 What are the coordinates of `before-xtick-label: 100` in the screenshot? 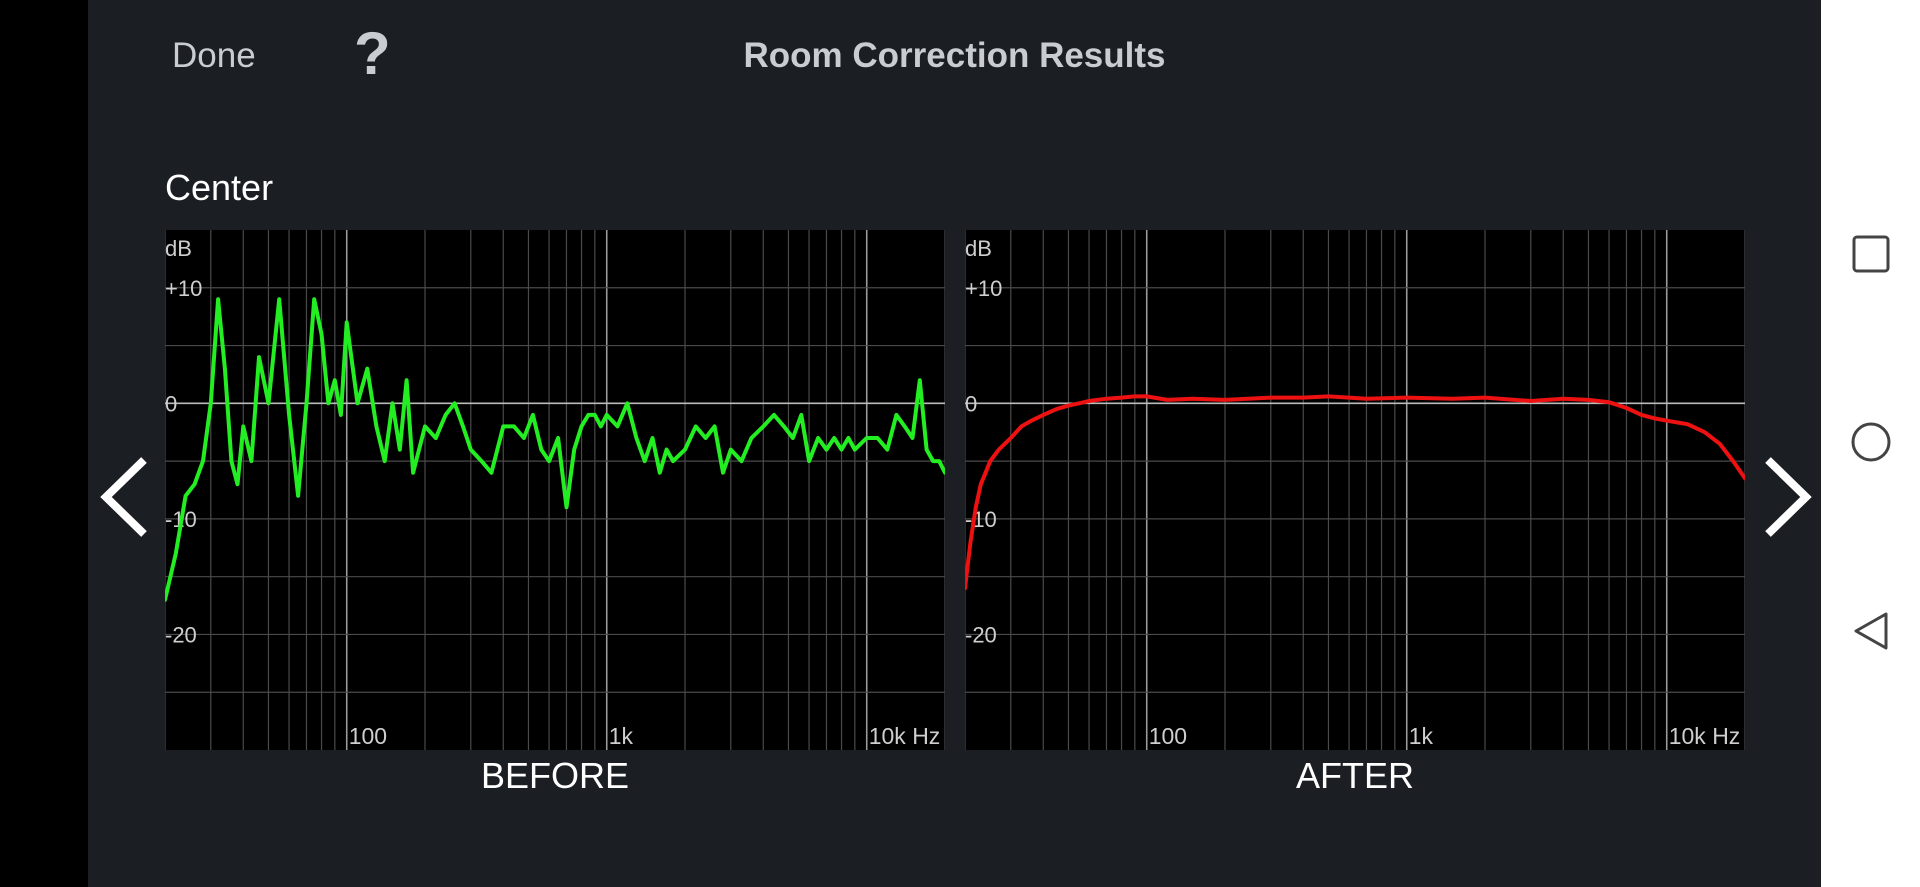 It's located at (368, 736).